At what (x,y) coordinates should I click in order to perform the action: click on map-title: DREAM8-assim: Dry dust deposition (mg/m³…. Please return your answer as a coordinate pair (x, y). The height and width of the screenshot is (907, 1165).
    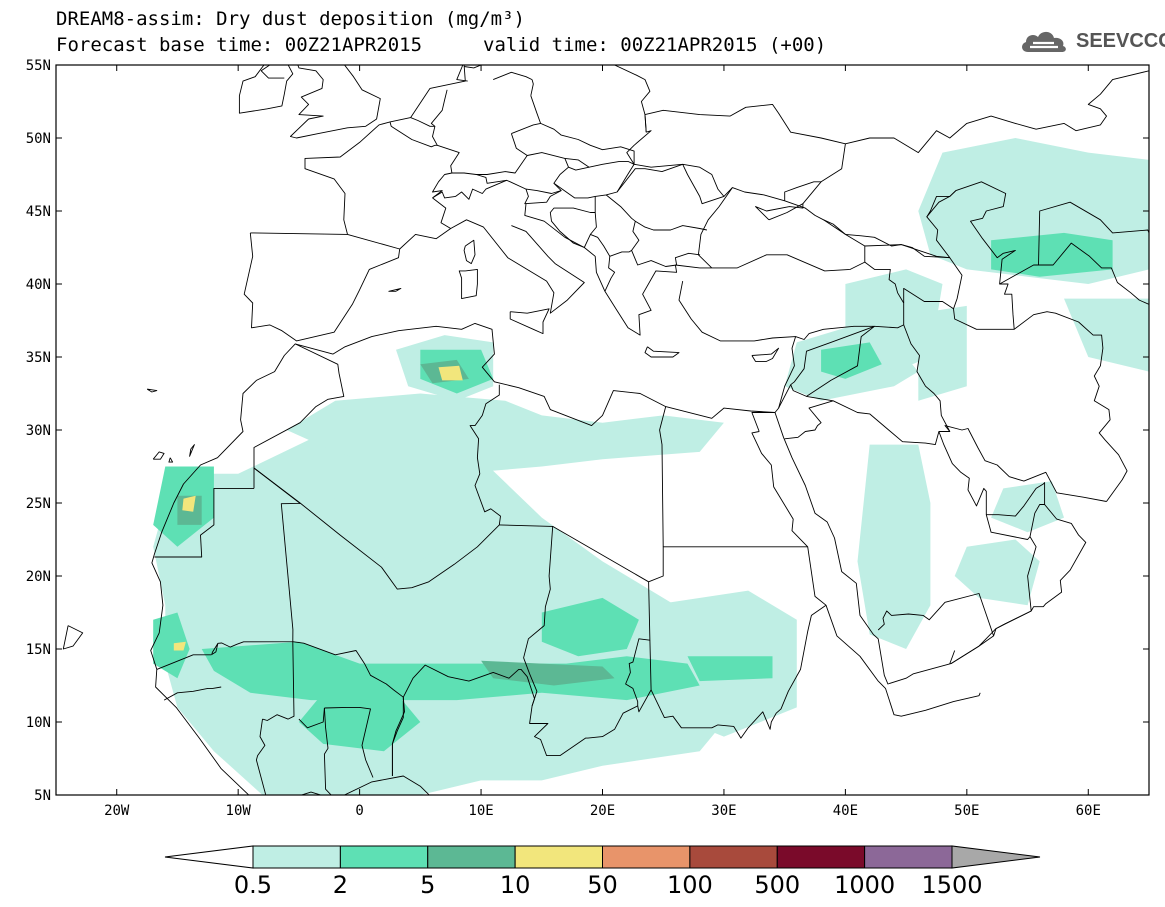
    Looking at the image, I should click on (290, 19).